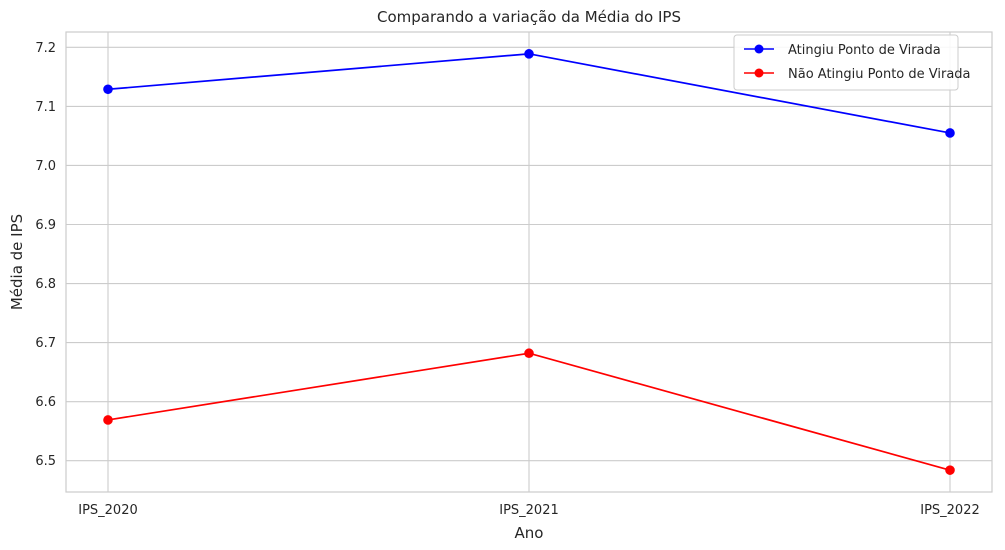  What do you see at coordinates (108, 510) in the screenshot?
I see `x-tick-label: IPS_2020` at bounding box center [108, 510].